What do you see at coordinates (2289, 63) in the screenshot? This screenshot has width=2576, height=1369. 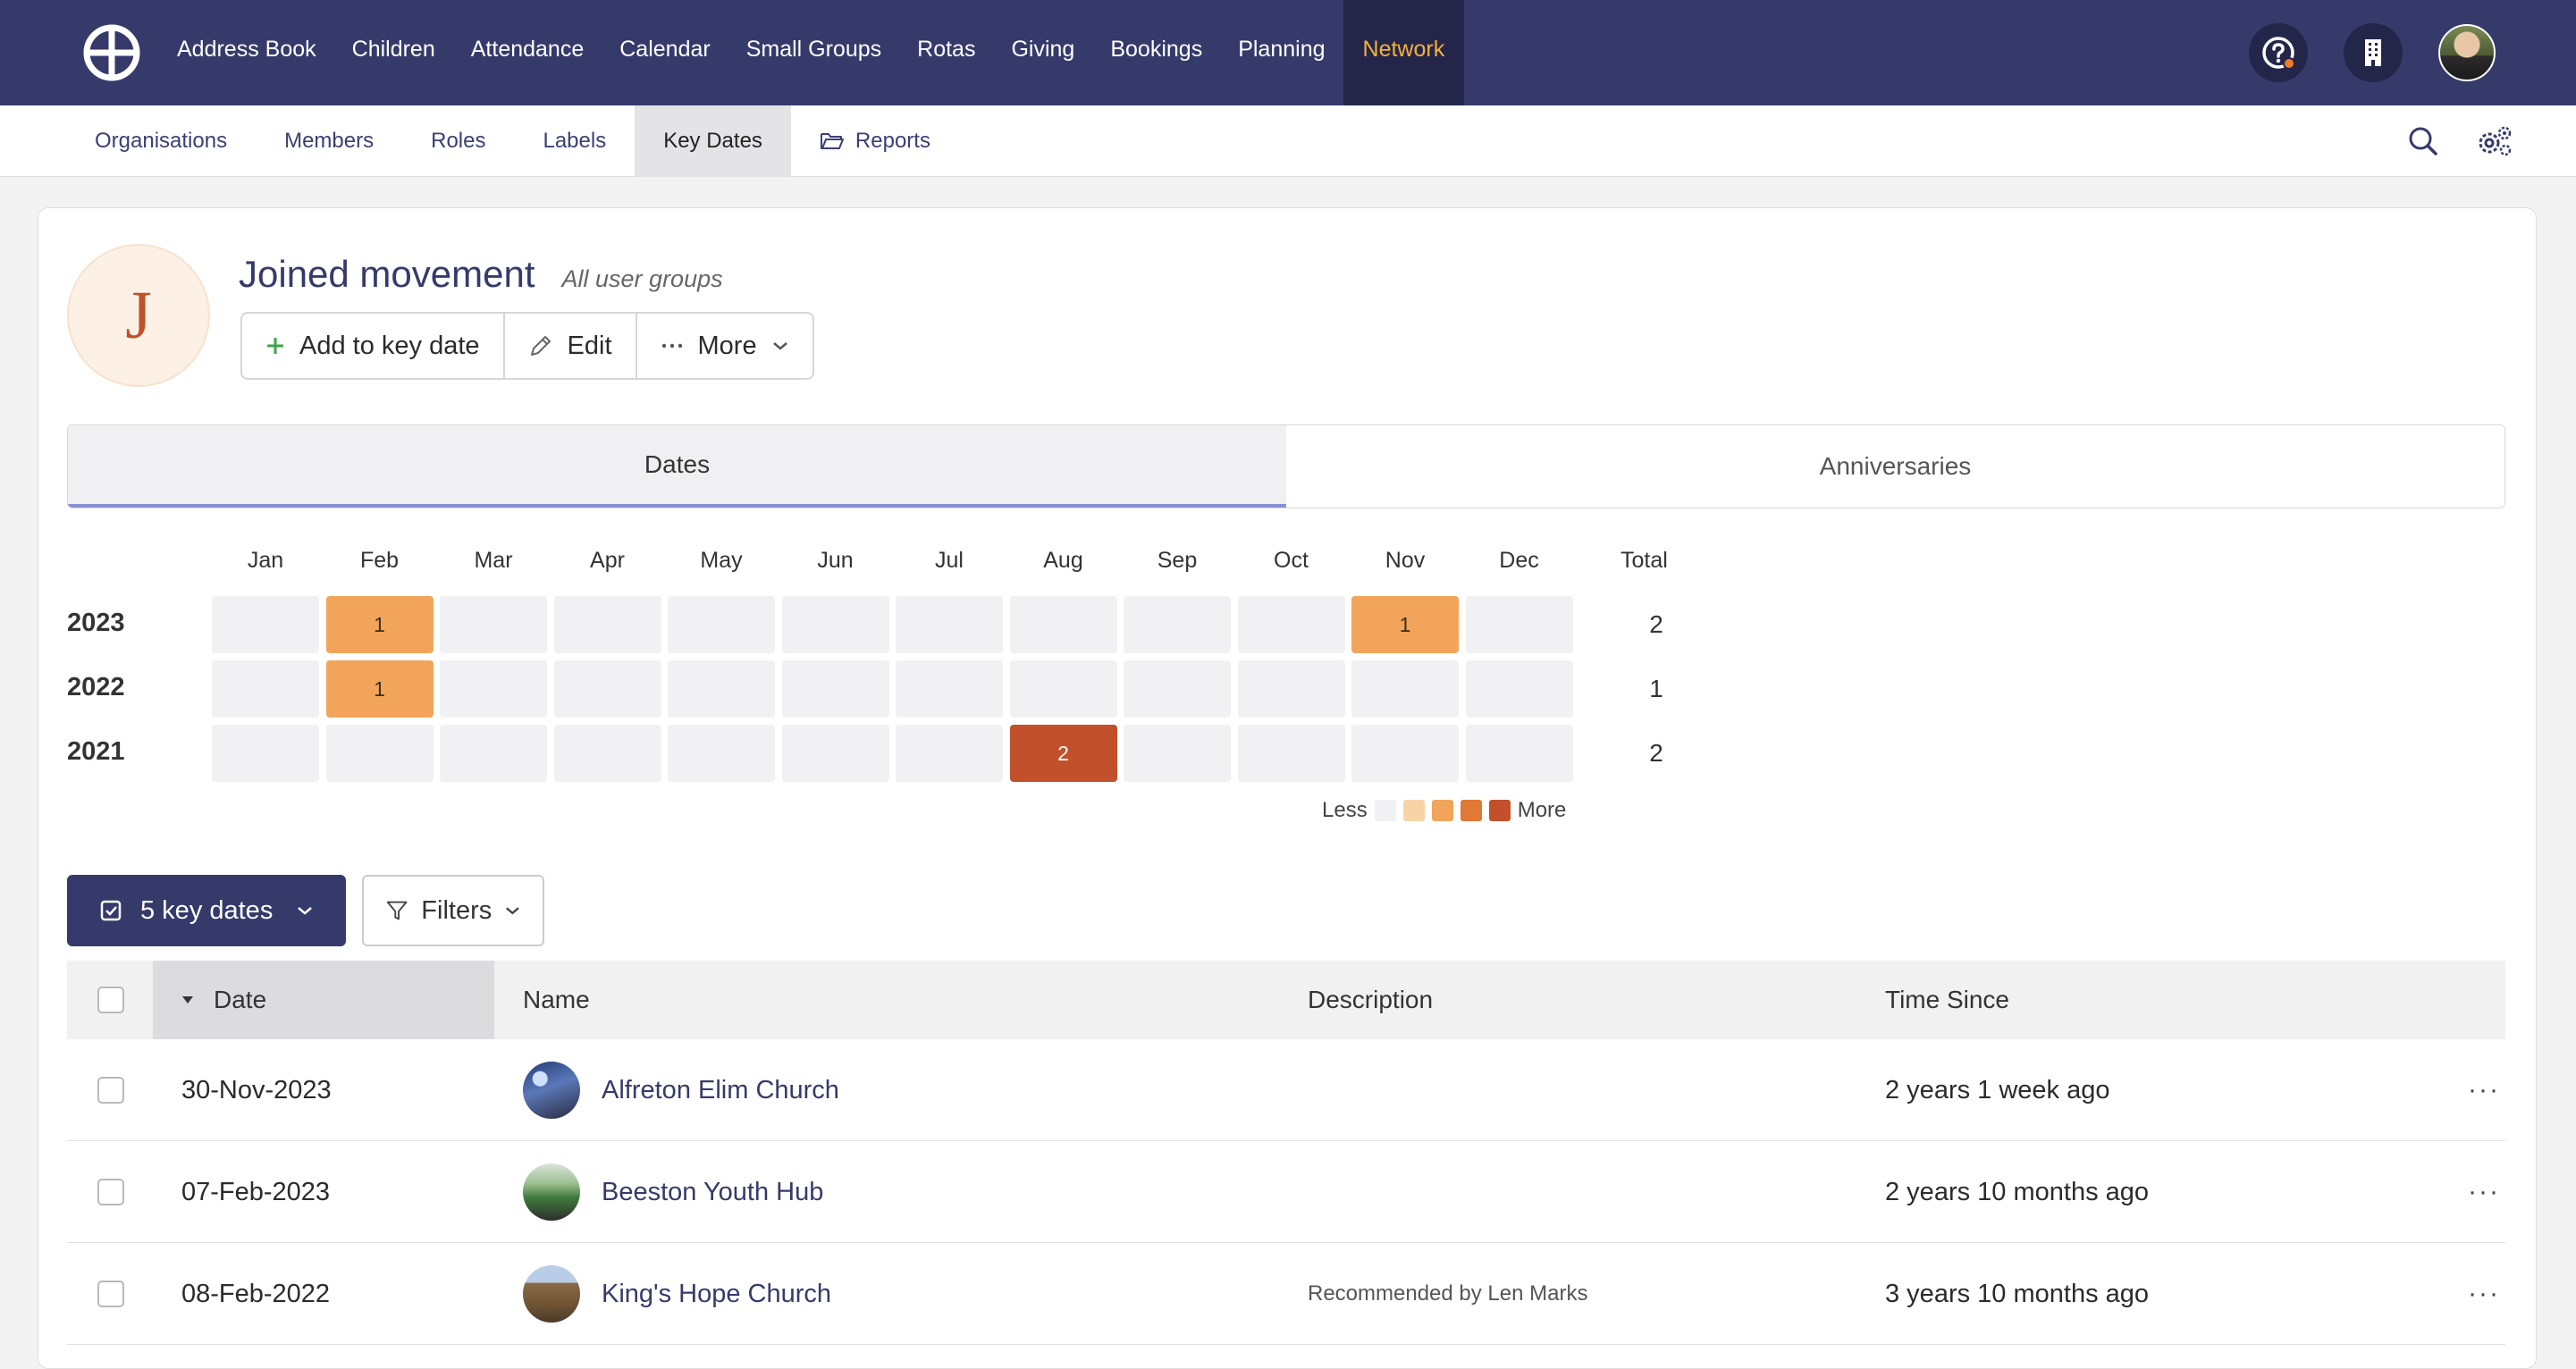 I see `notification-dot` at bounding box center [2289, 63].